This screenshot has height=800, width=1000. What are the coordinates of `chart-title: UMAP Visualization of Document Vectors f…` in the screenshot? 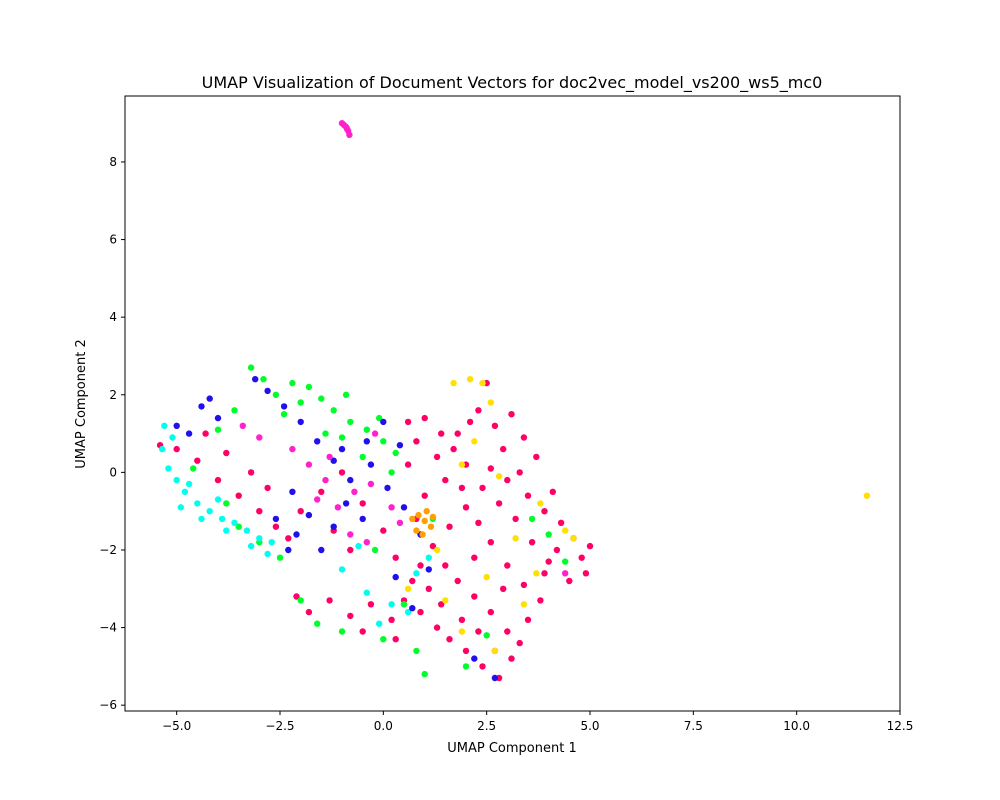 It's located at (512, 83).